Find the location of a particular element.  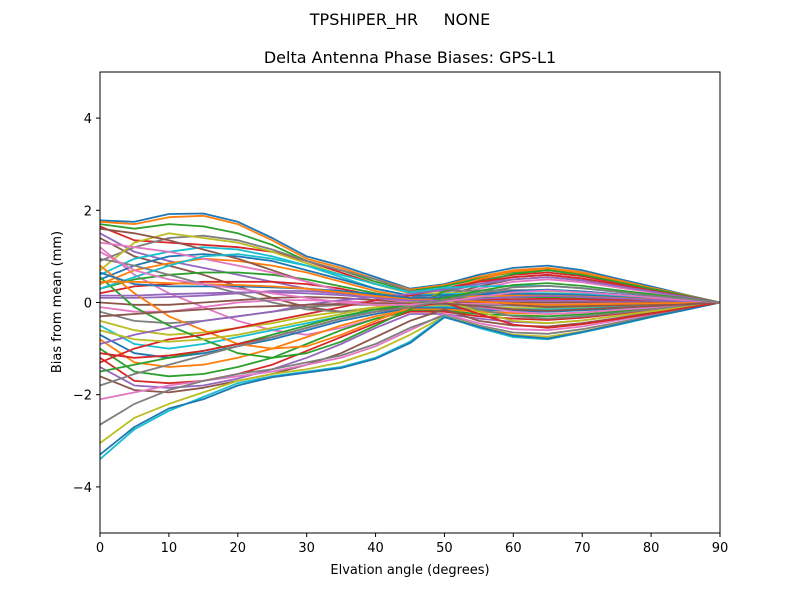

y-tick-label: 2 is located at coordinates (88, 211).